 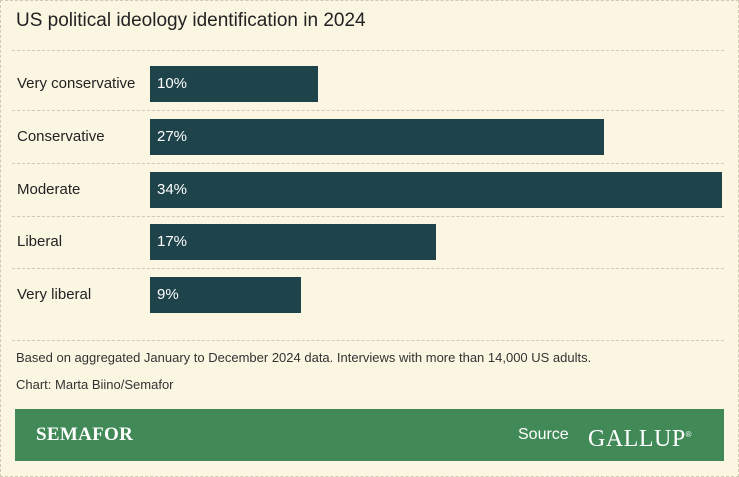 I want to click on category-label: Conservative, so click(x=61, y=136).